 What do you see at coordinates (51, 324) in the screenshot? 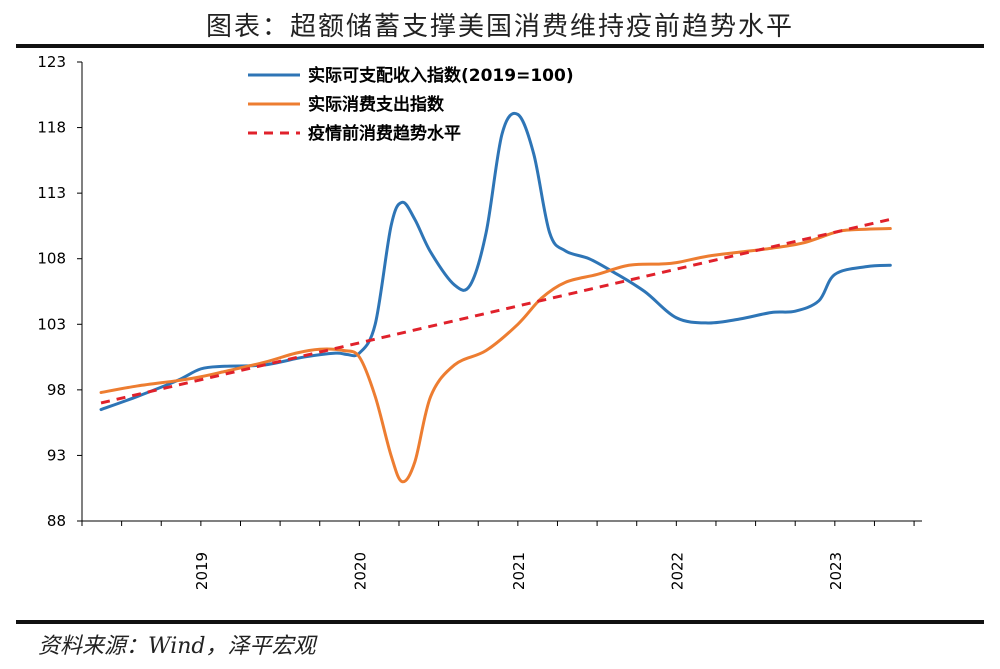
I see `y-tick-label: 103` at bounding box center [51, 324].